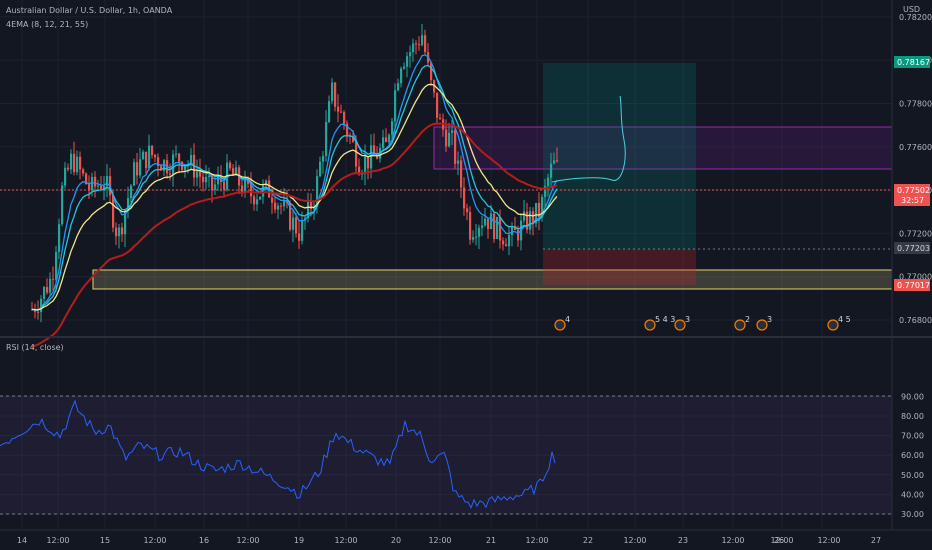 This screenshot has height=550, width=932. Describe the element at coordinates (915, 233) in the screenshot. I see `price-tick-label: 0.77200` at that location.